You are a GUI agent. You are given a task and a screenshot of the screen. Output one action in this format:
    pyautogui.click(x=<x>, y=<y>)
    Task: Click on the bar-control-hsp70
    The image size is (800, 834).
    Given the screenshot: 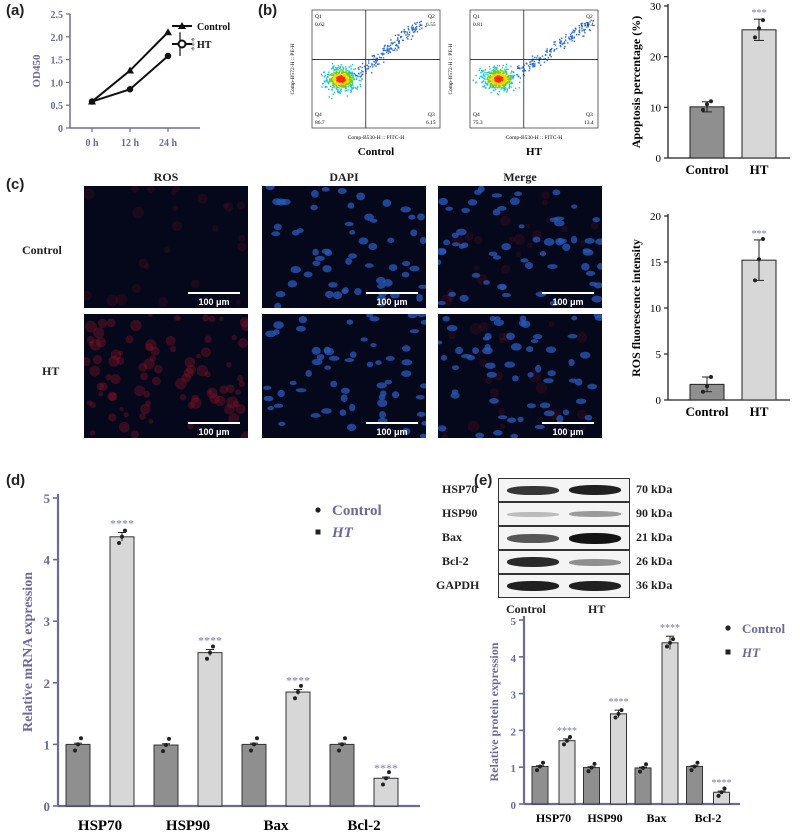 What is the action you would take?
    pyautogui.click(x=540, y=785)
    